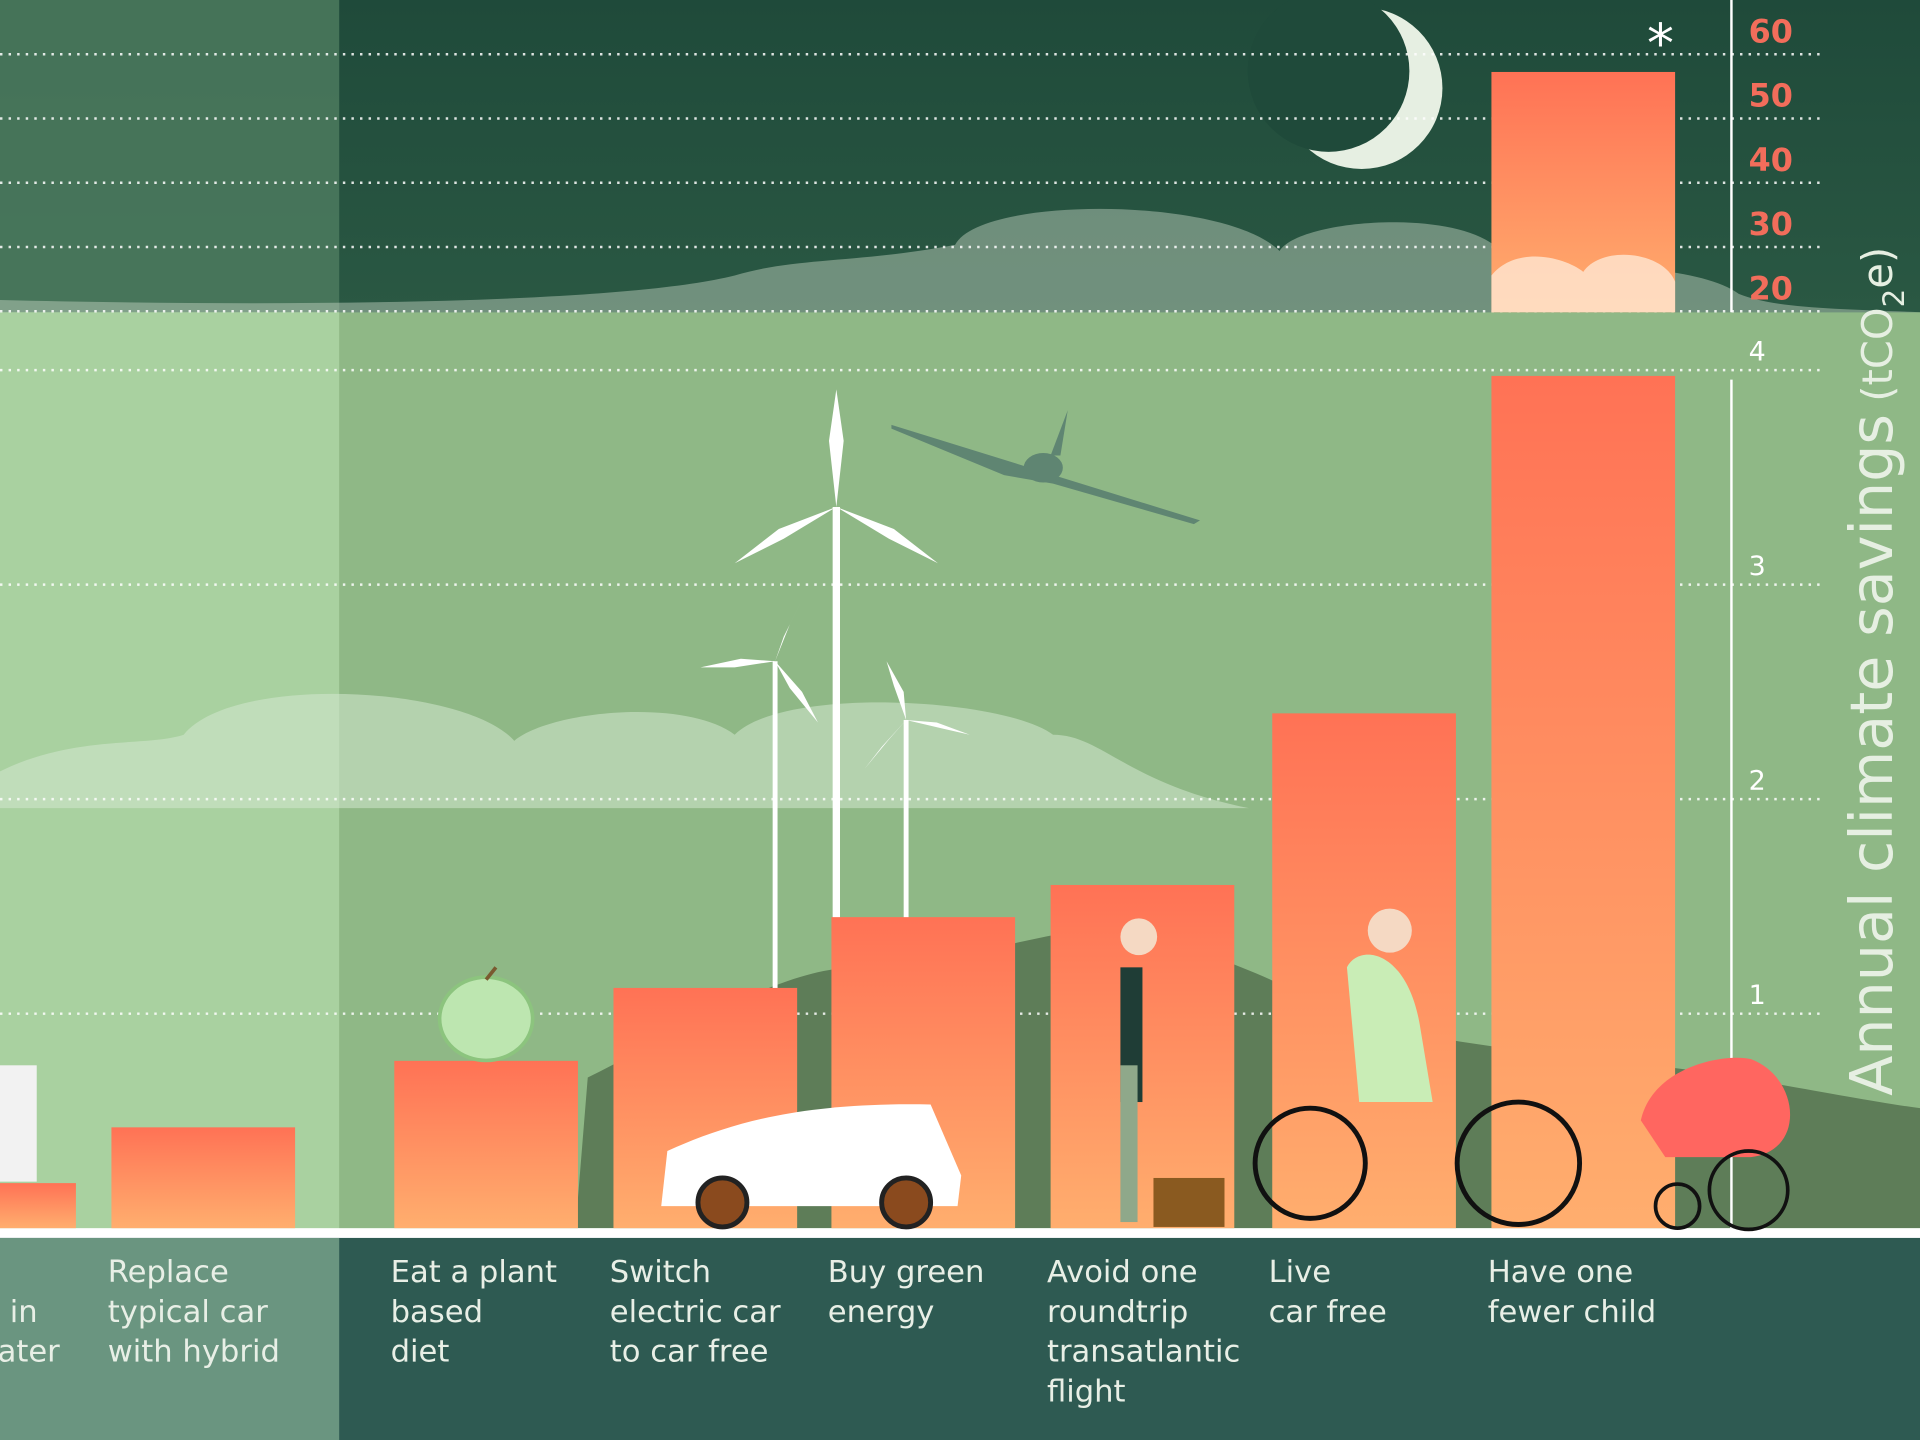 The image size is (1920, 1440). Describe the element at coordinates (1143, 1352) in the screenshot. I see `x-tick-label: transatlantic` at that location.